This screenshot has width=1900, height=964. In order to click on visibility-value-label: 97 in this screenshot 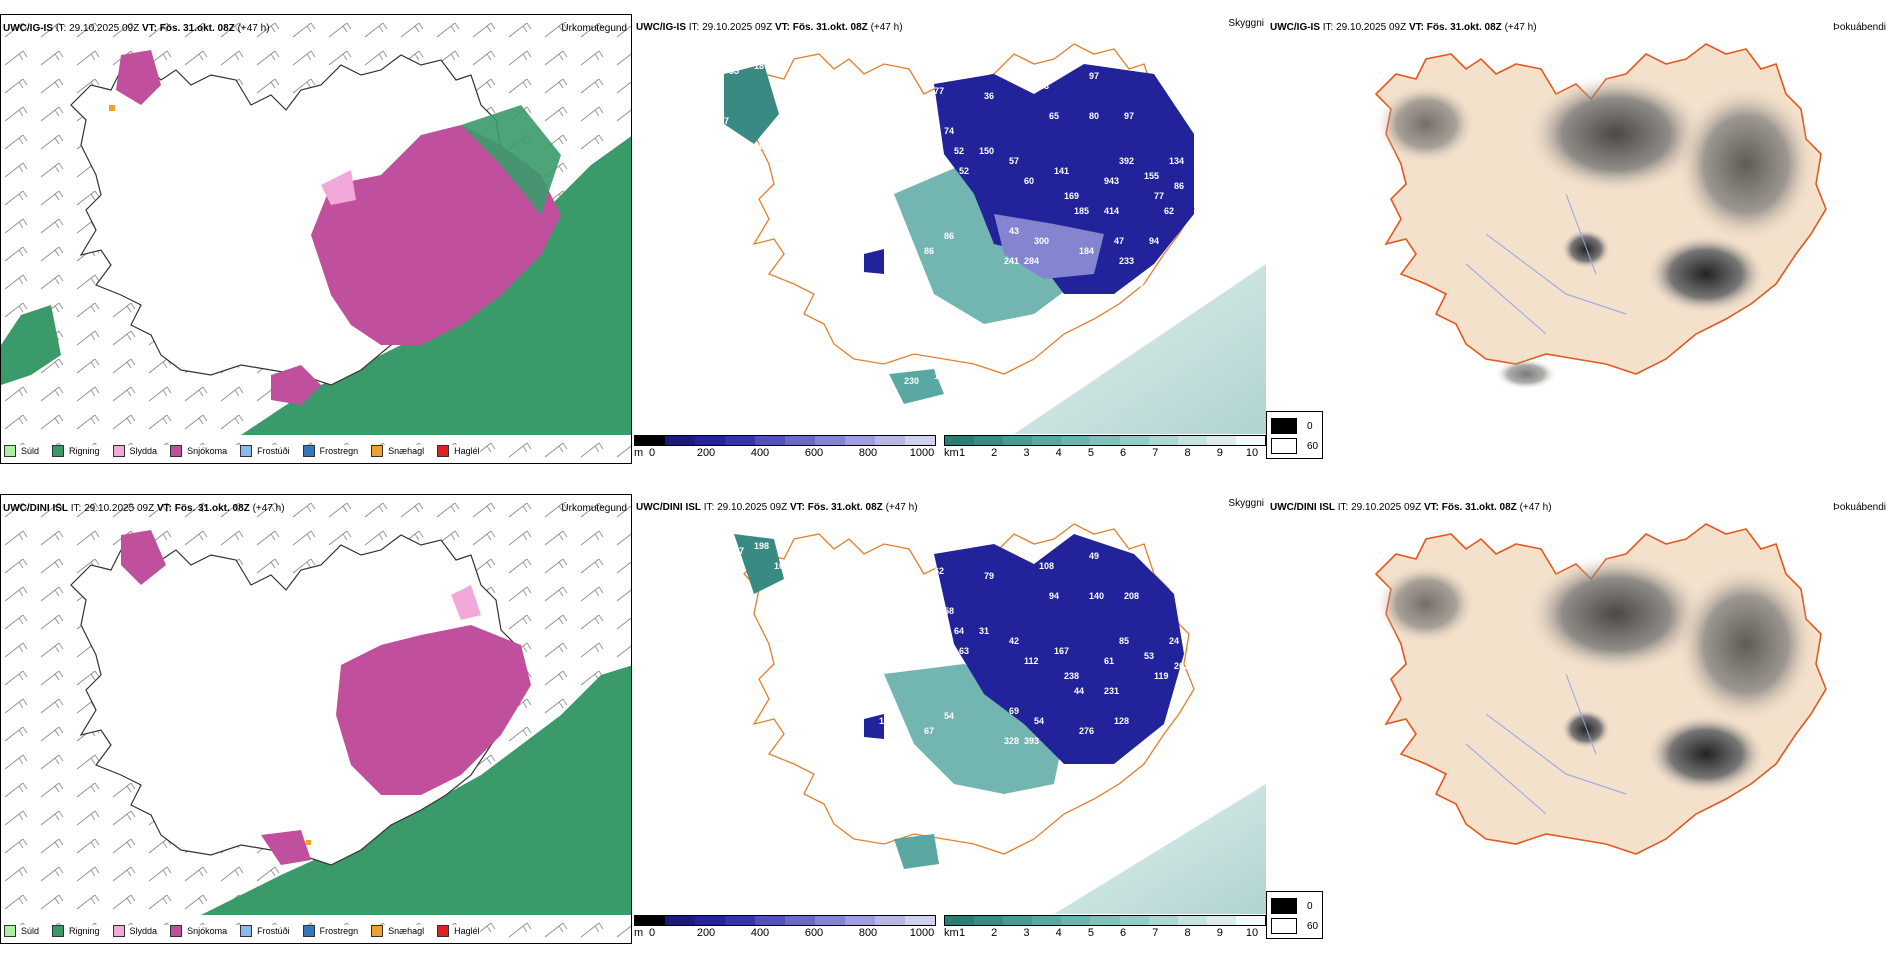, I will do `click(1129, 116)`.